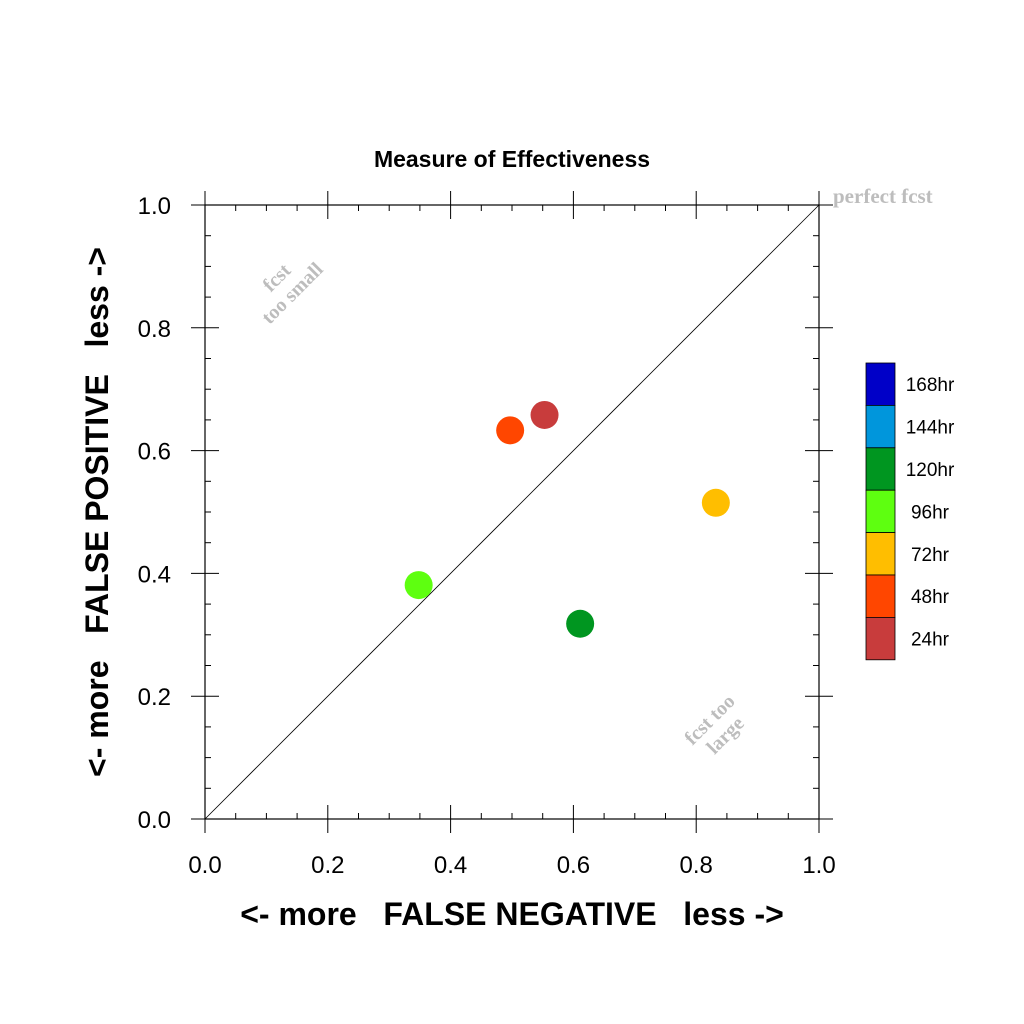 This screenshot has width=1024, height=1024. I want to click on data-point-96hr, so click(418, 585).